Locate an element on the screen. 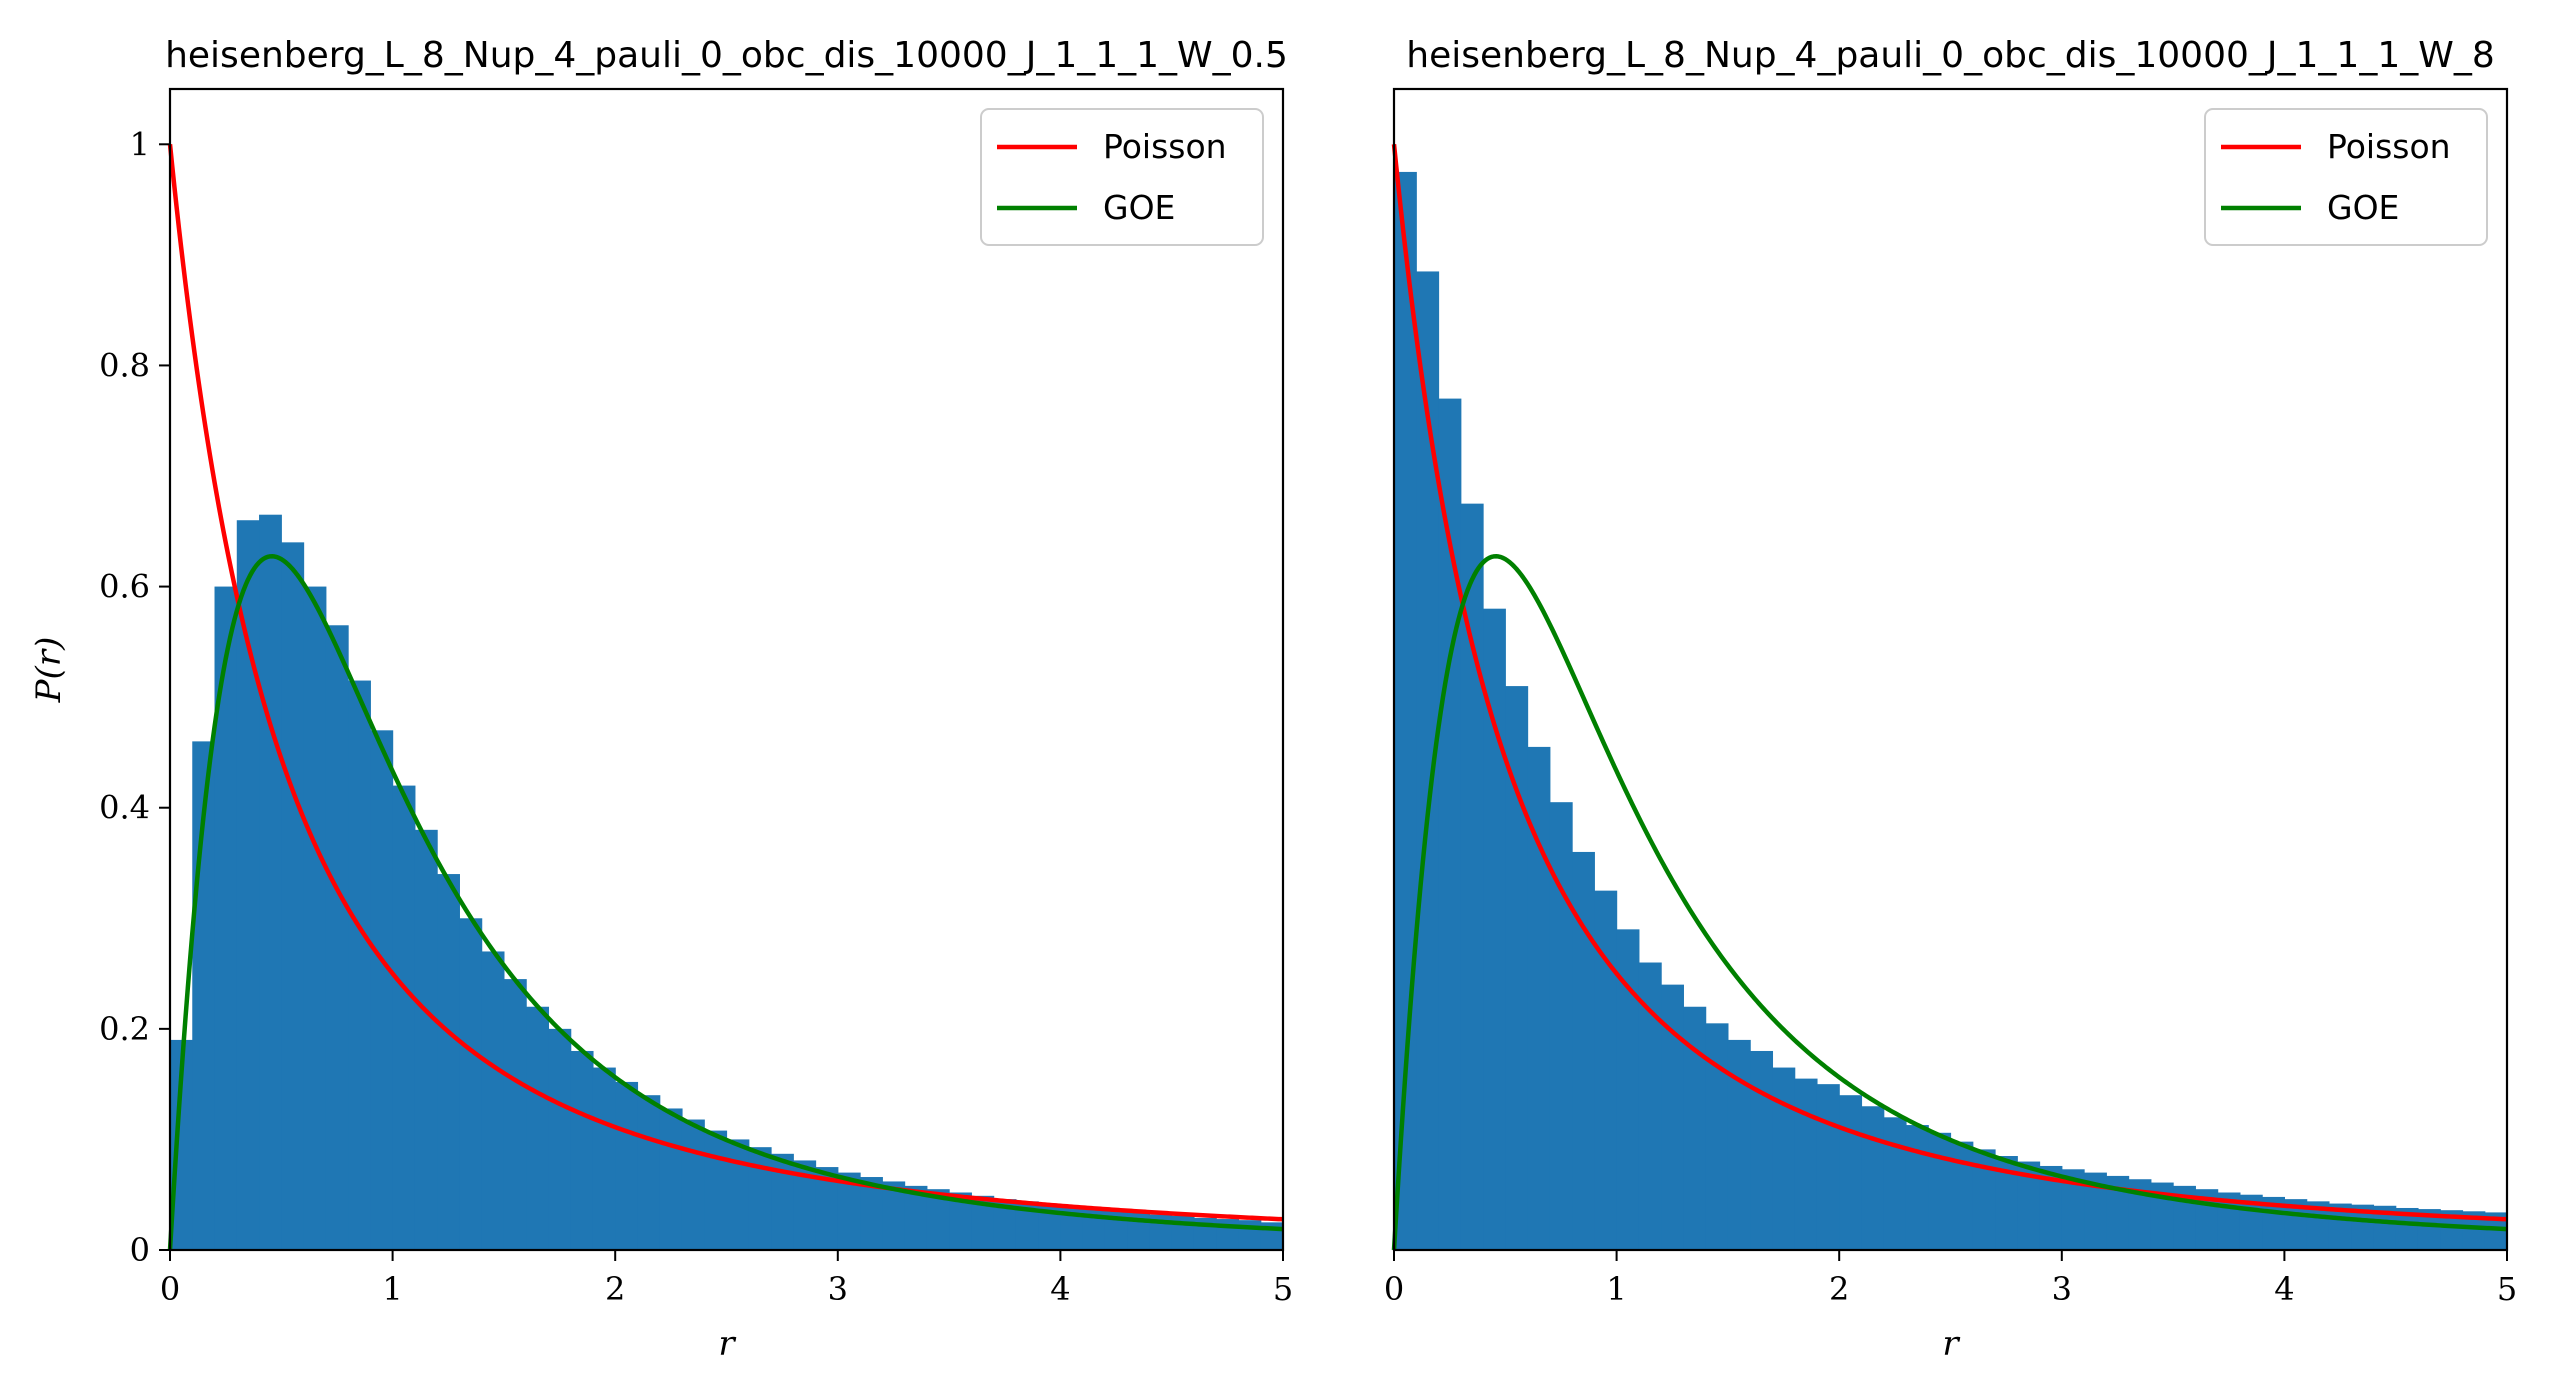 This screenshot has width=2557, height=1394. y-tick-label: 0.8 is located at coordinates (124, 365).